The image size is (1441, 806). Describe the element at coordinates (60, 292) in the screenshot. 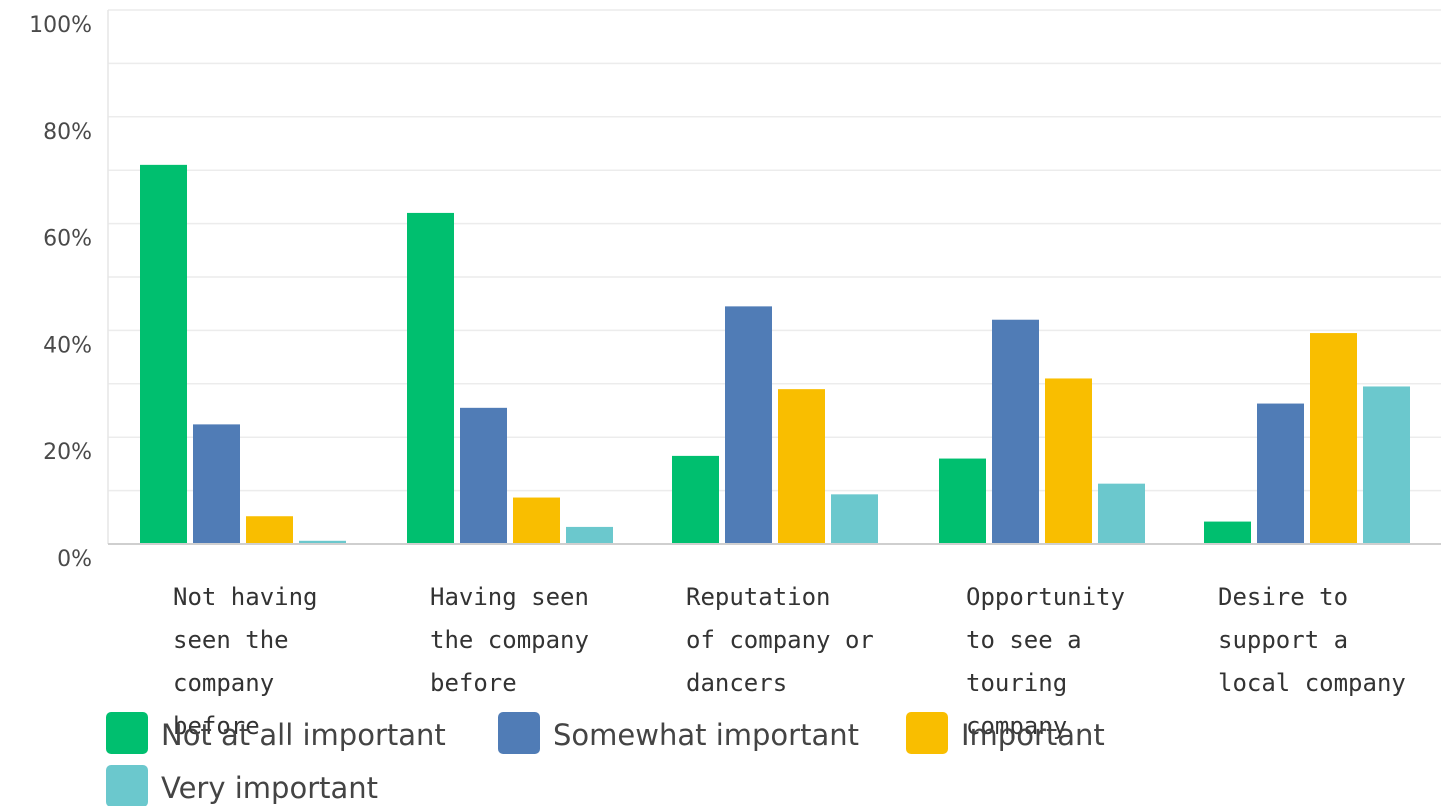

I see `y-axis-ticks: 100% 80% 60% 40% 20% 0%` at that location.